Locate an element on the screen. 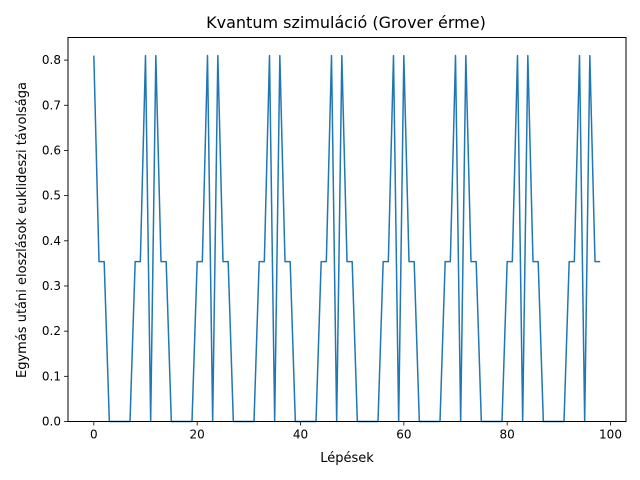  y-tick-label: 0.1 is located at coordinates (51, 376).